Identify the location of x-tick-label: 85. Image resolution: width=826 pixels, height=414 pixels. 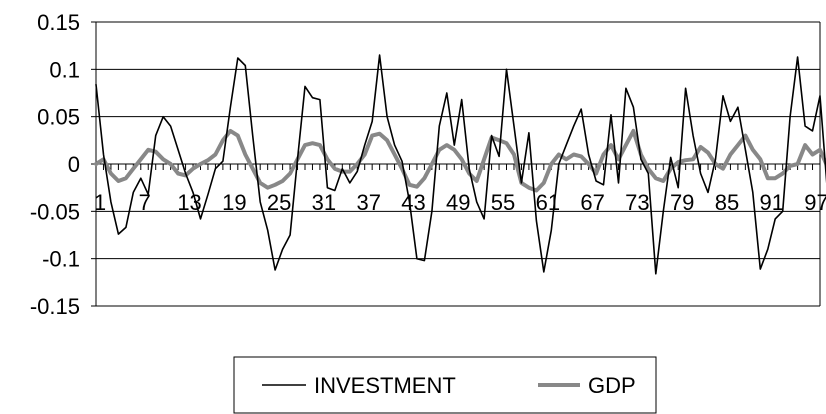
(727, 202).